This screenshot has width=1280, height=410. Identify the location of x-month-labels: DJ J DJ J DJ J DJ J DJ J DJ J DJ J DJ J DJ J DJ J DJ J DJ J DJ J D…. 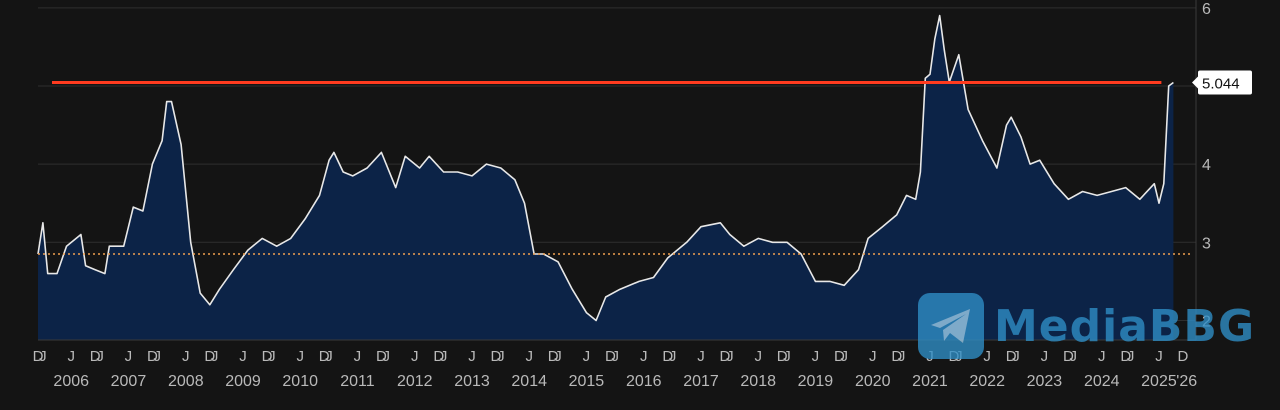
(611, 356).